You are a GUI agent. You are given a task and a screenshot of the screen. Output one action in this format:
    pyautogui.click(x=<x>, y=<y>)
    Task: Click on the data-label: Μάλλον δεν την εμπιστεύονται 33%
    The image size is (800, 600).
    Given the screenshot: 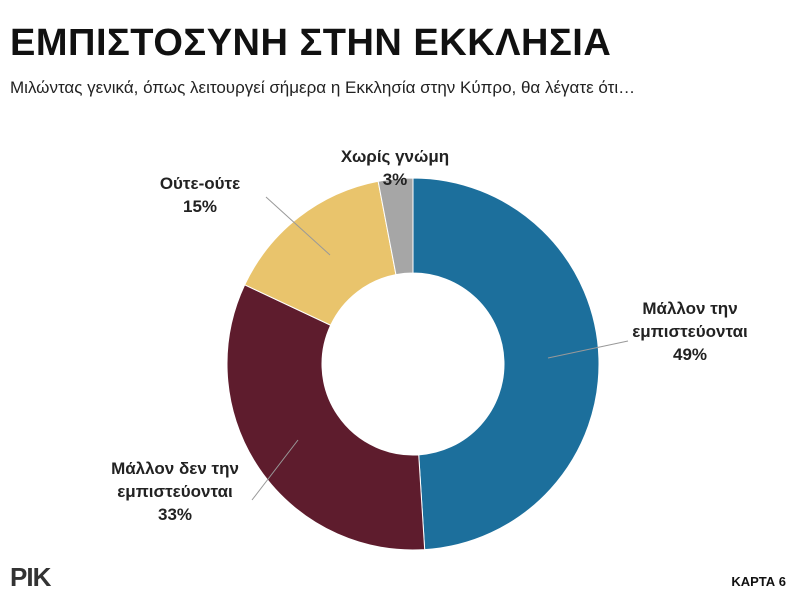 What is the action you would take?
    pyautogui.click(x=175, y=491)
    